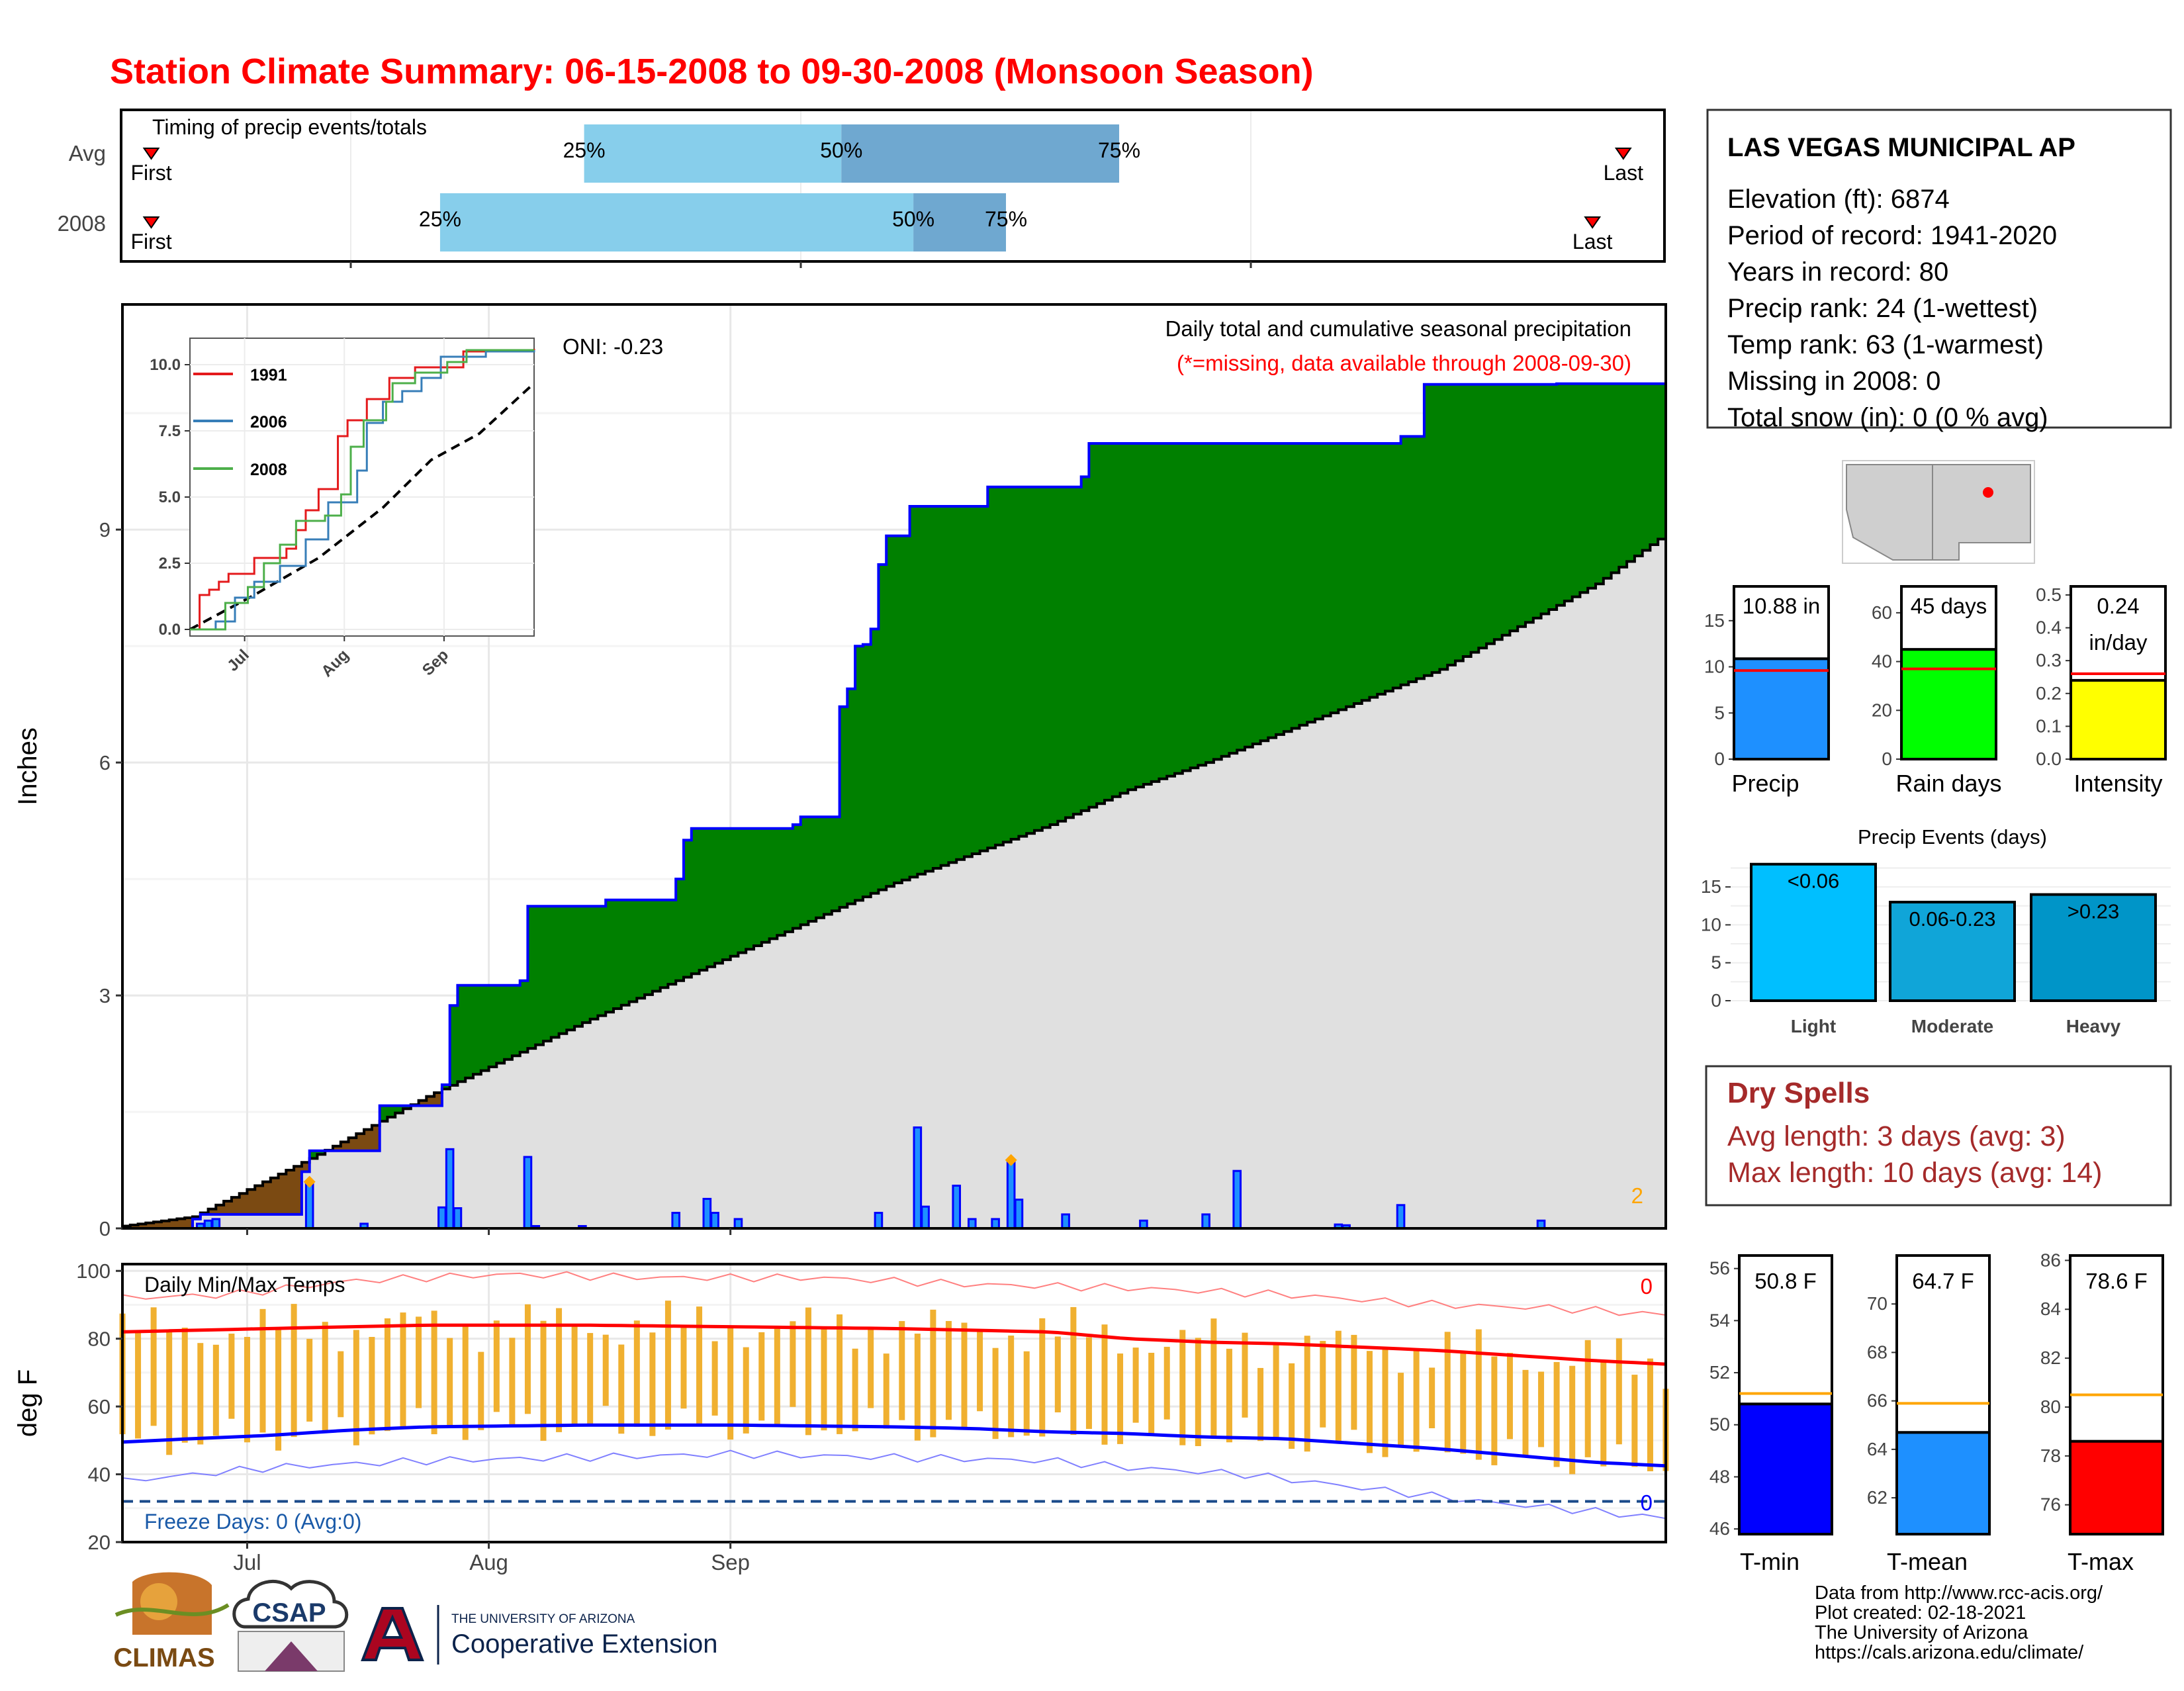  Describe the element at coordinates (1887, 759) in the screenshot. I see `summary-y-tick-label: 0` at that location.